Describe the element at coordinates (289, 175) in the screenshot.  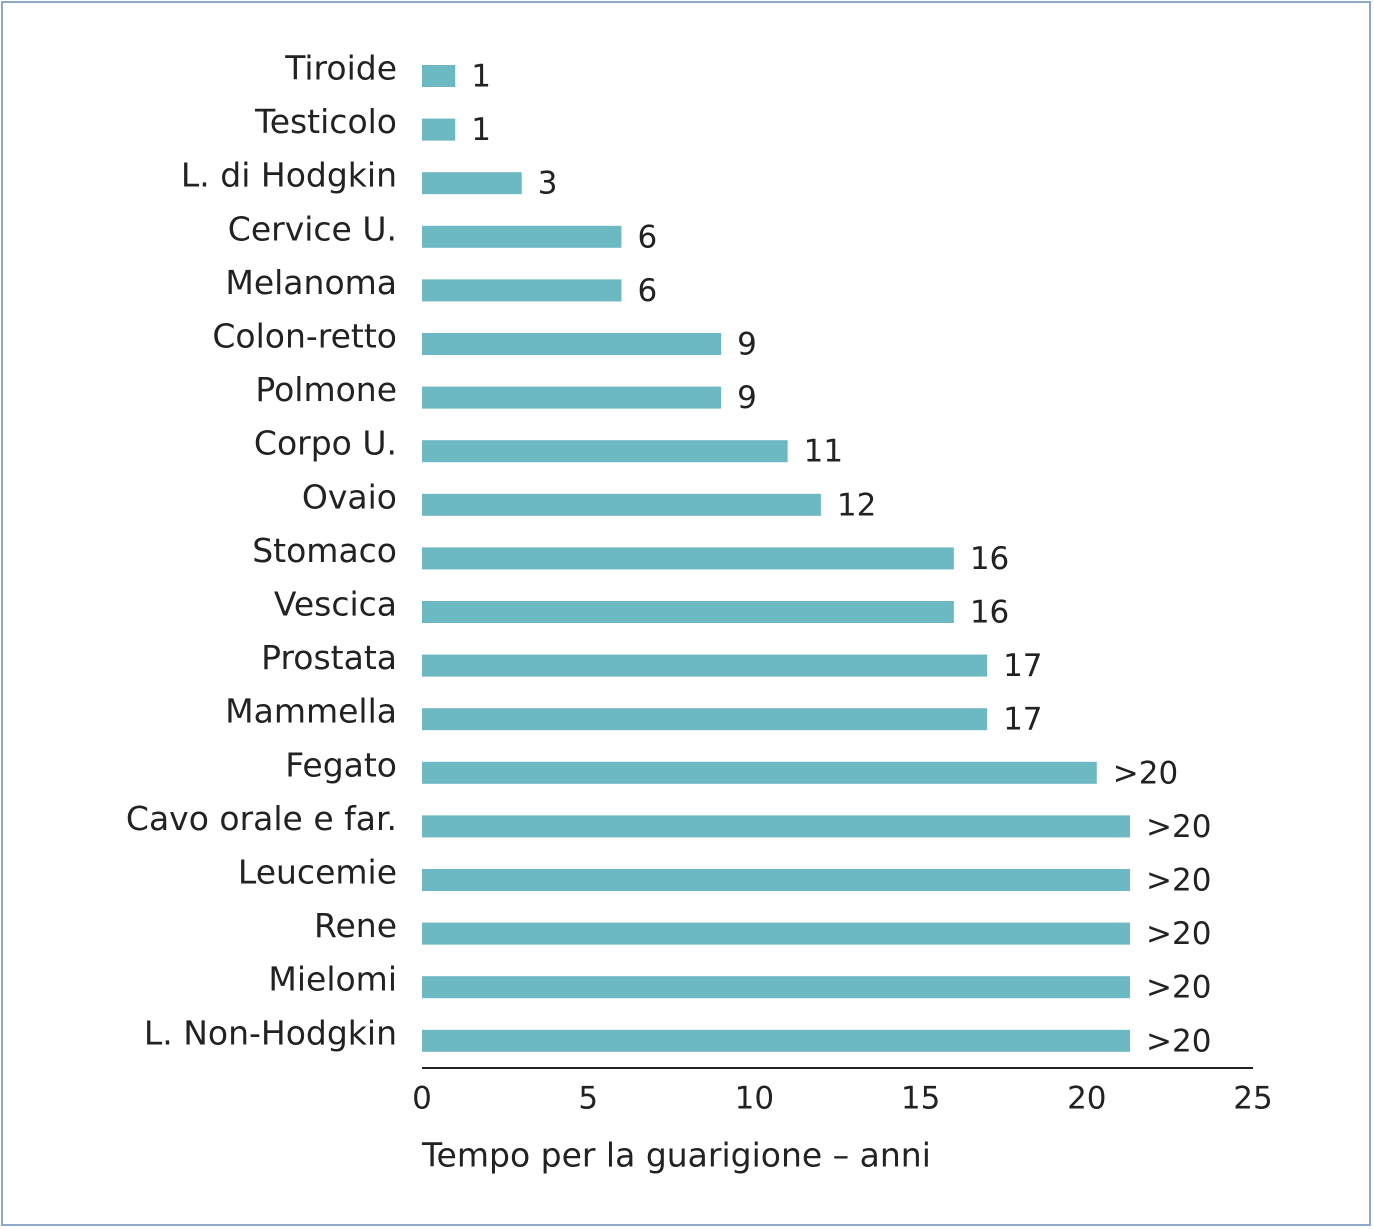
I see `y-tick-label: L. di Hodgkin` at that location.